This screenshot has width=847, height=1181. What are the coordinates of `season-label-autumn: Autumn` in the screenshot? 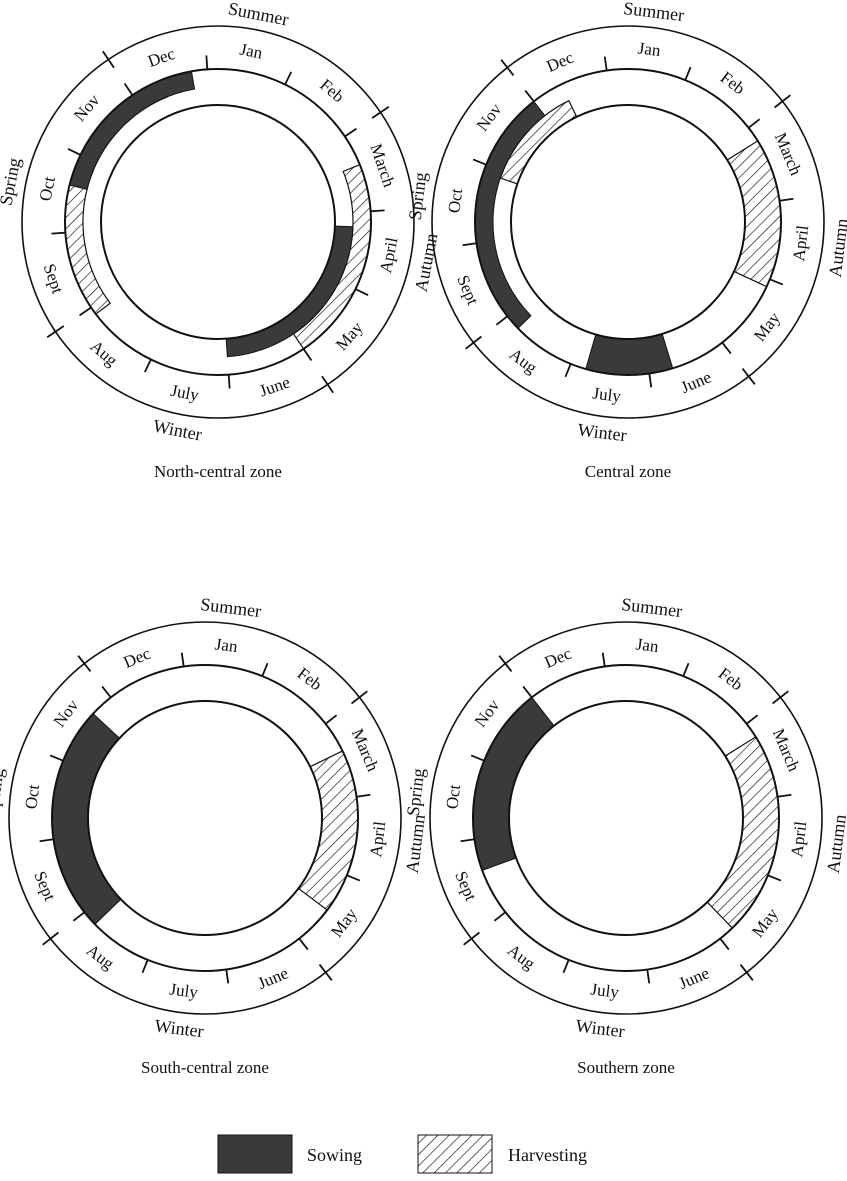 It's located at (835, 843).